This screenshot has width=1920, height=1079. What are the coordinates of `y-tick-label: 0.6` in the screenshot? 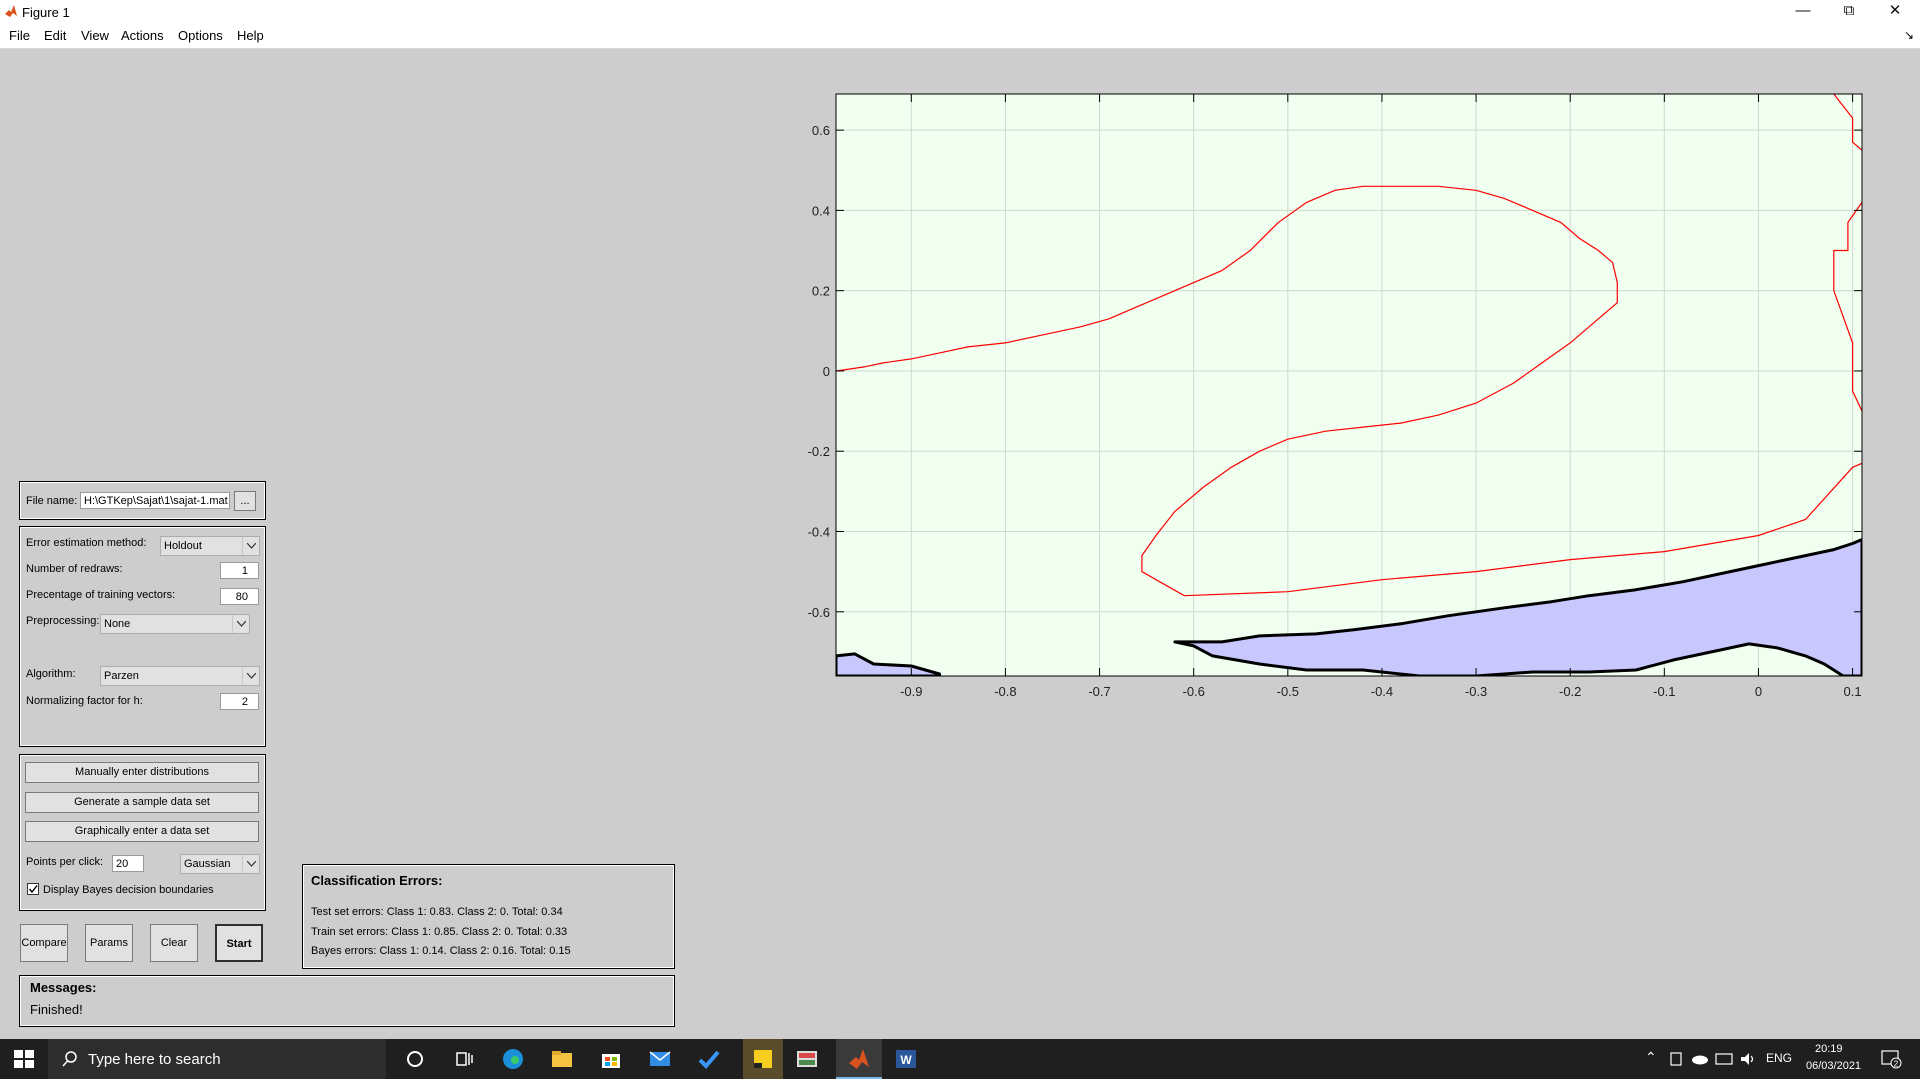 It's located at (821, 130).